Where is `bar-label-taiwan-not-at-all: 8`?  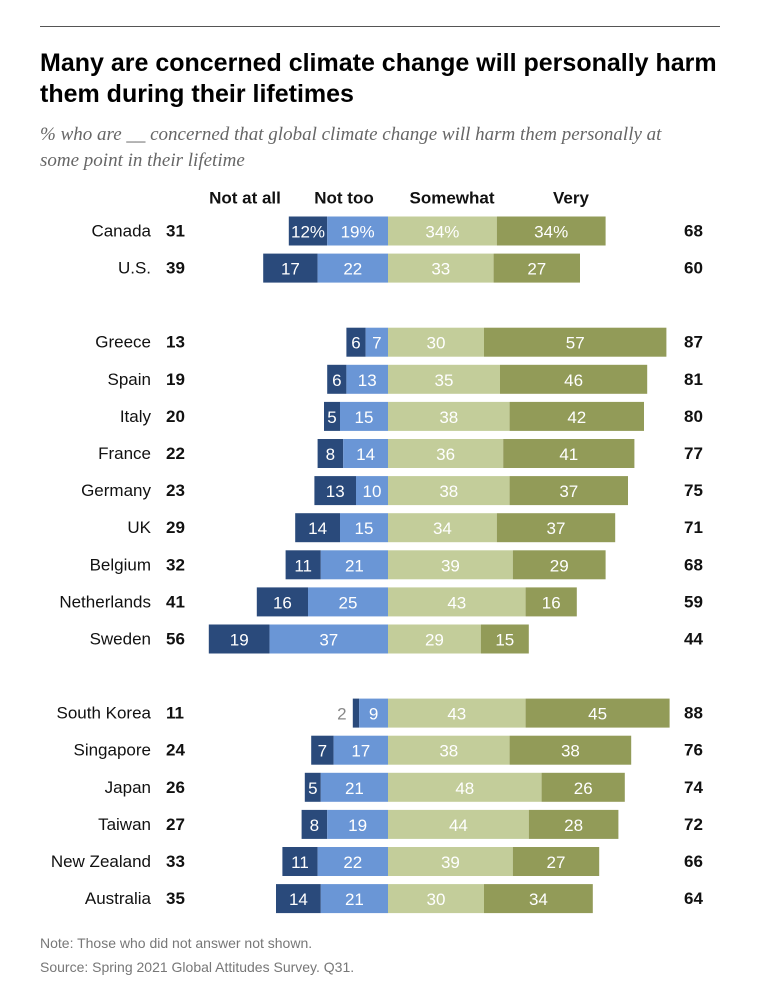
bar-label-taiwan-not-at-all: 8 is located at coordinates (314, 825).